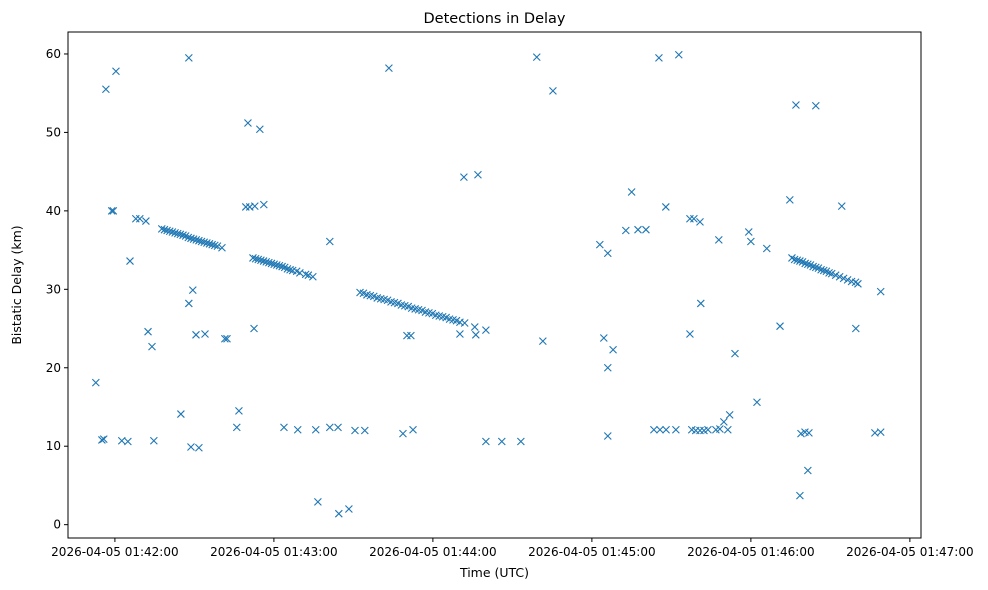 The height and width of the screenshot is (590, 988). What do you see at coordinates (53, 368) in the screenshot?
I see `y-tick-label: 20` at bounding box center [53, 368].